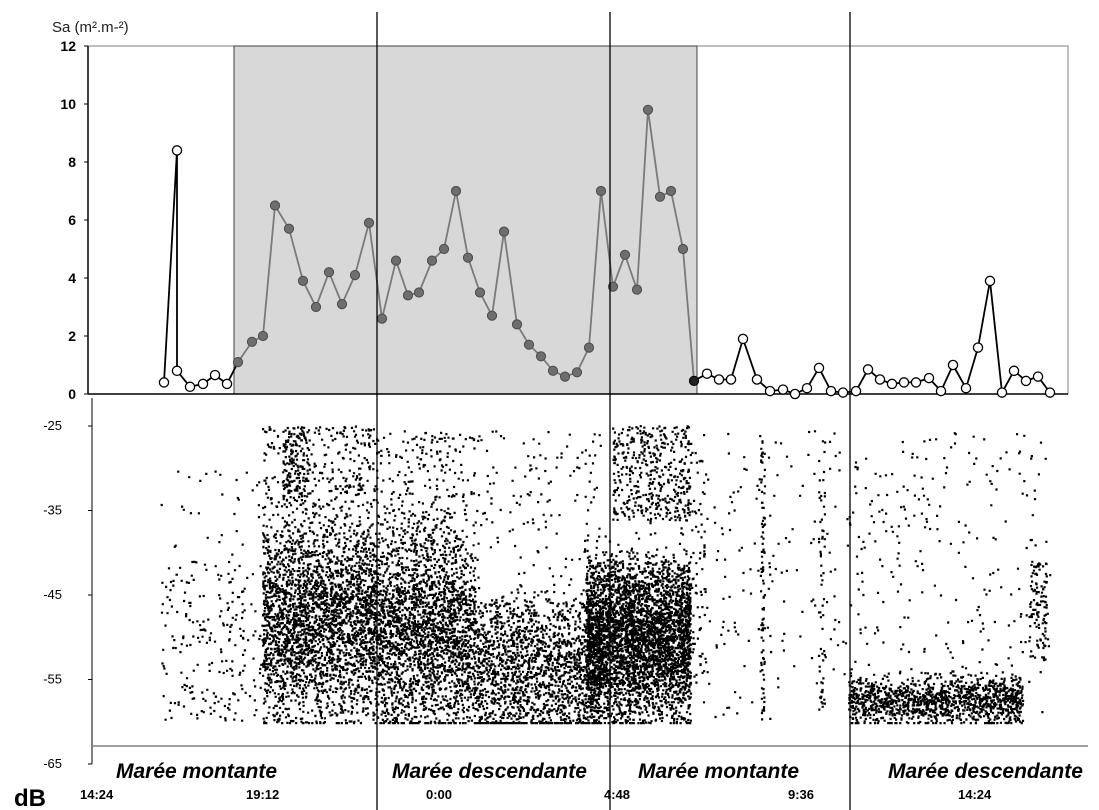  I want to click on tide-label-2: Marée descendante, so click(489, 771).